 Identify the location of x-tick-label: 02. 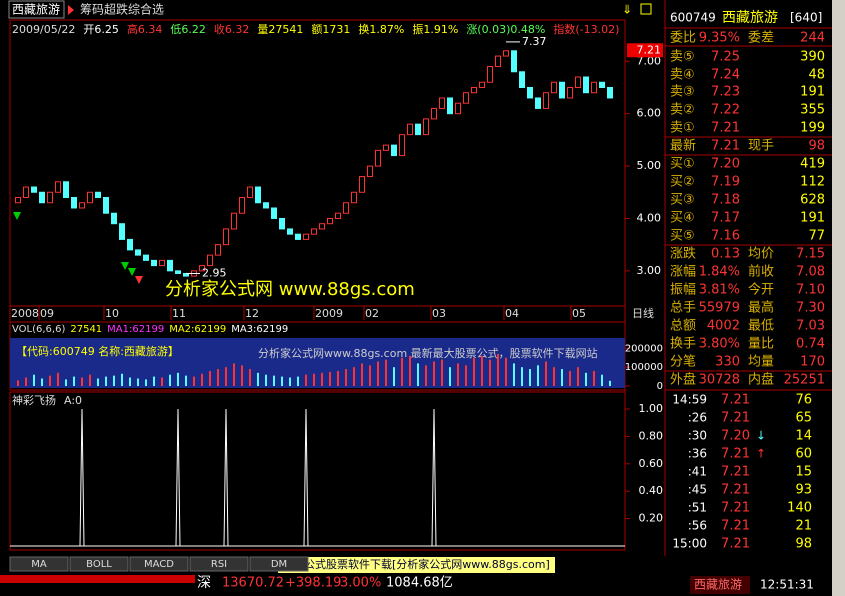
(372, 313).